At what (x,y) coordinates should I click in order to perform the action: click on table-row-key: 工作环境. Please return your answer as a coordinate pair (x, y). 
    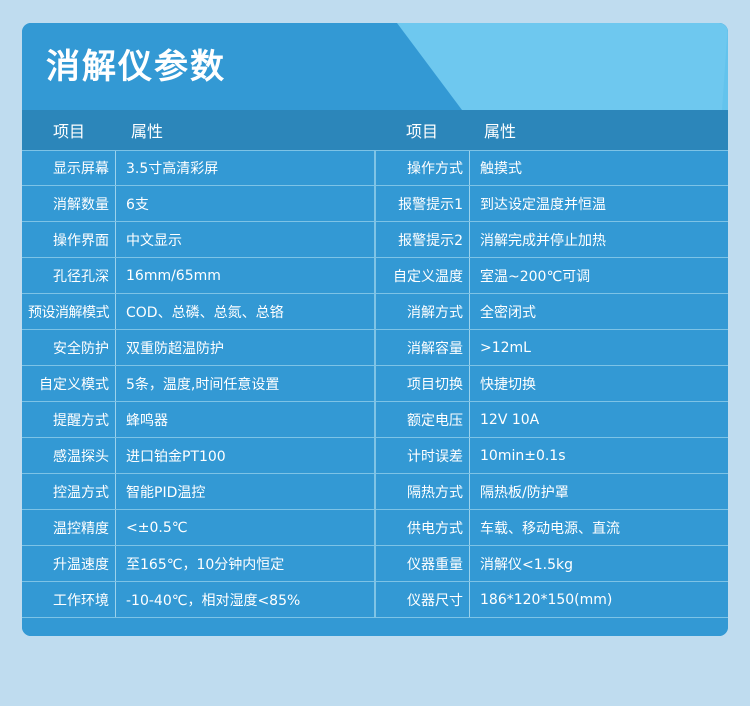
    Looking at the image, I should click on (69, 599).